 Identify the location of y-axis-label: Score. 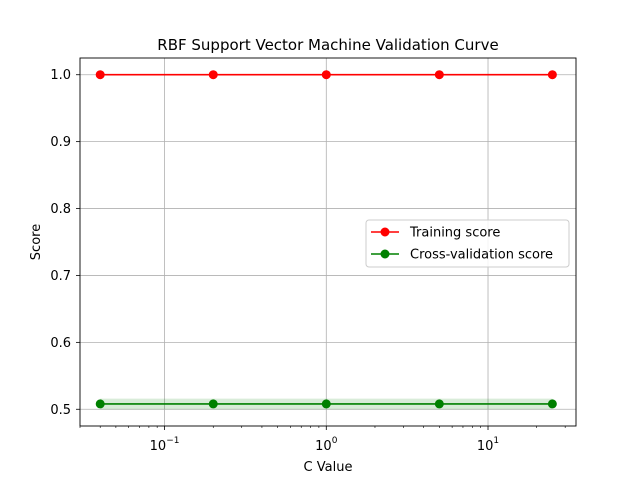
(36, 242).